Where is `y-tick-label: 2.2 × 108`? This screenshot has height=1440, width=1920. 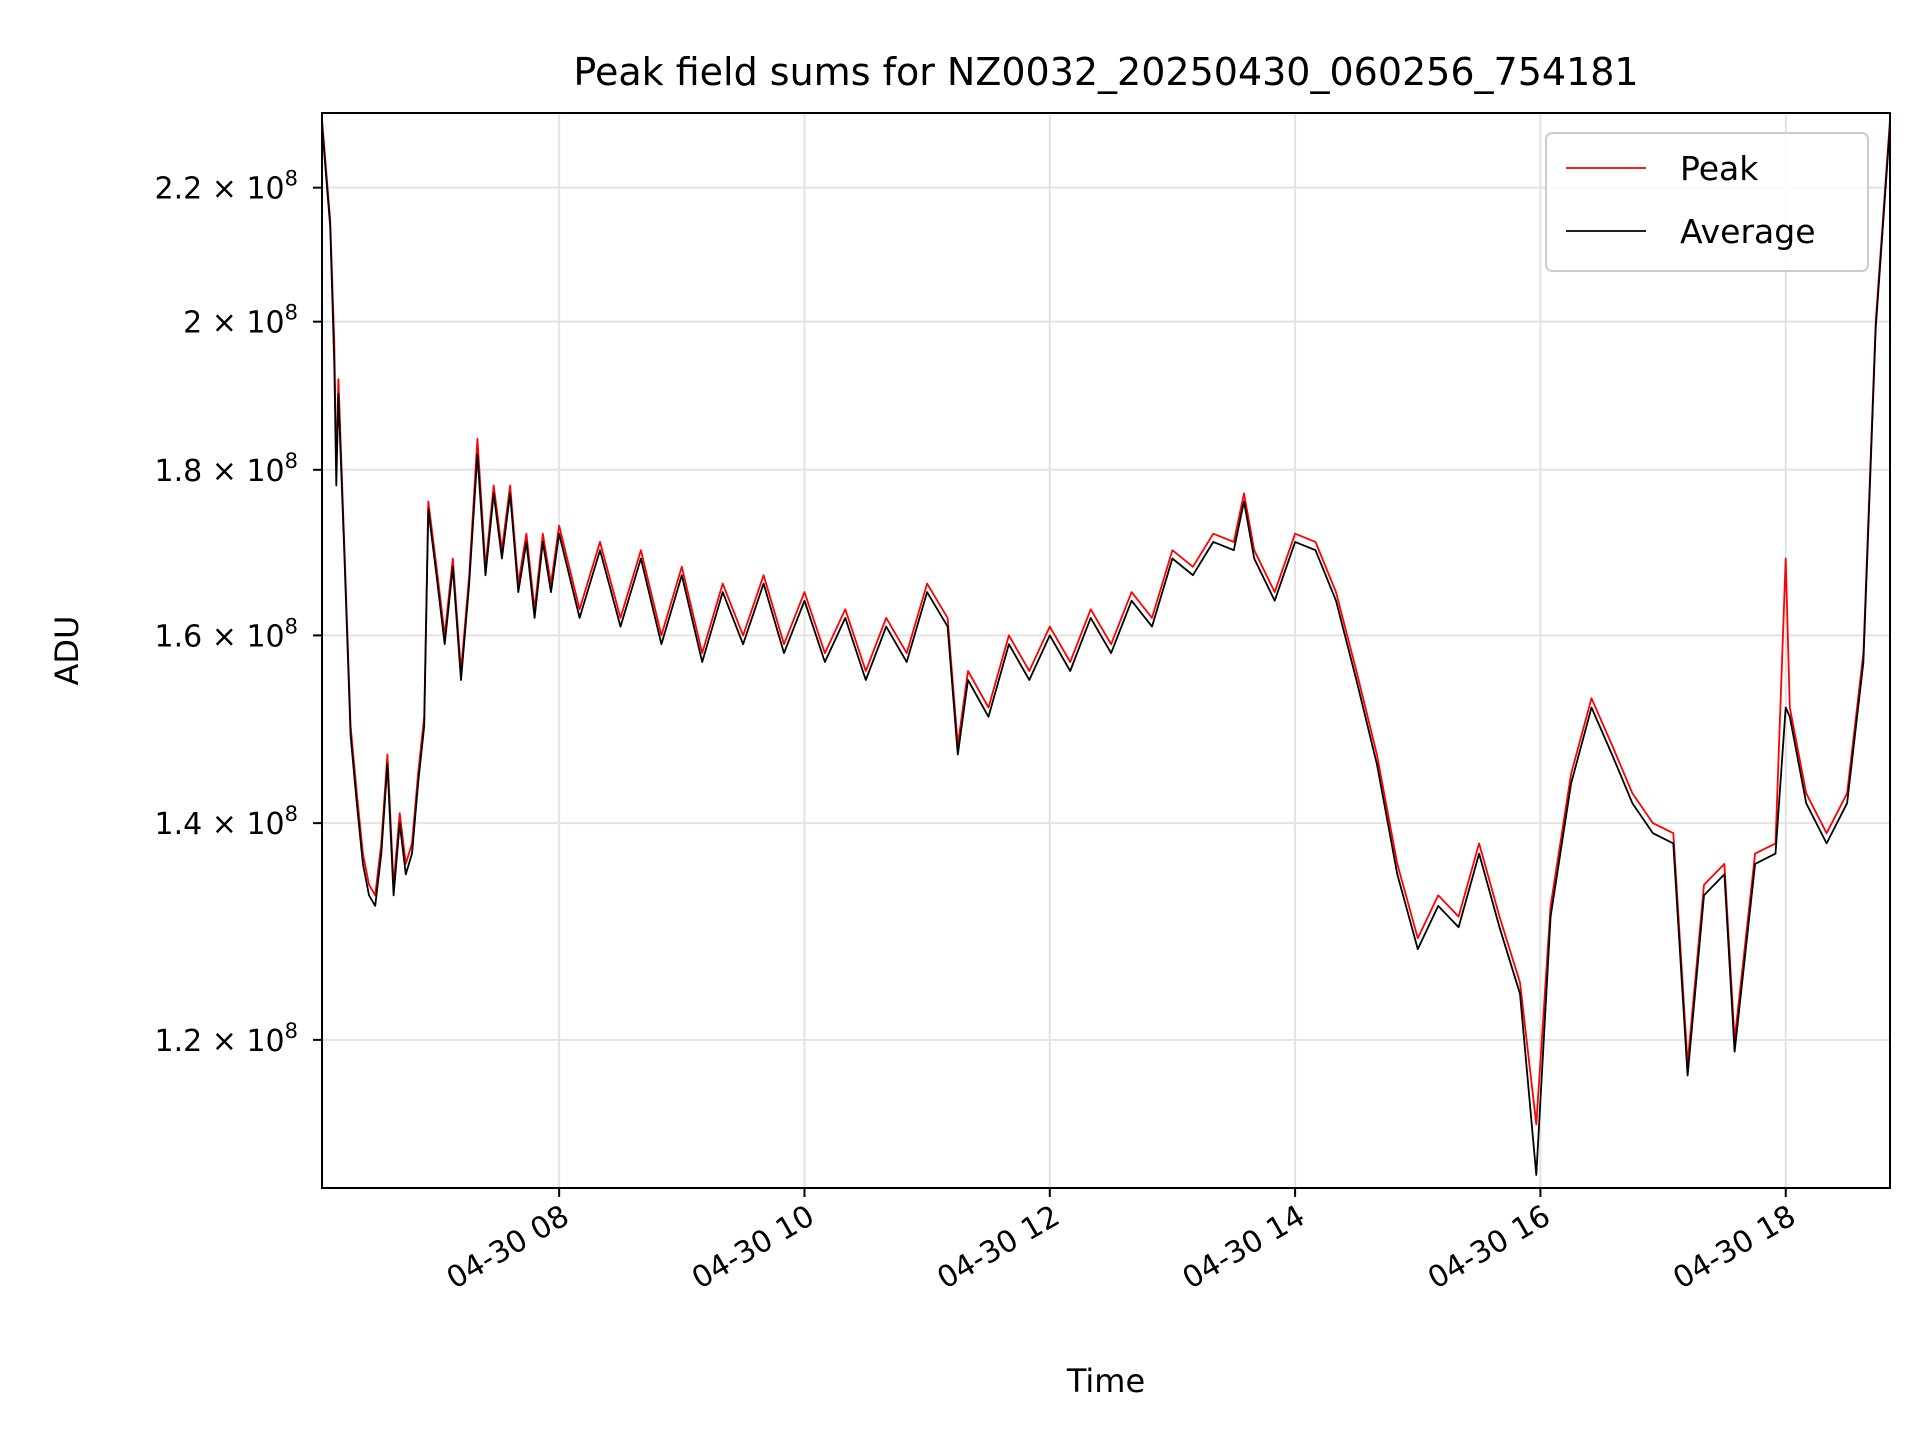
y-tick-label: 2.2 × 108 is located at coordinates (226, 187).